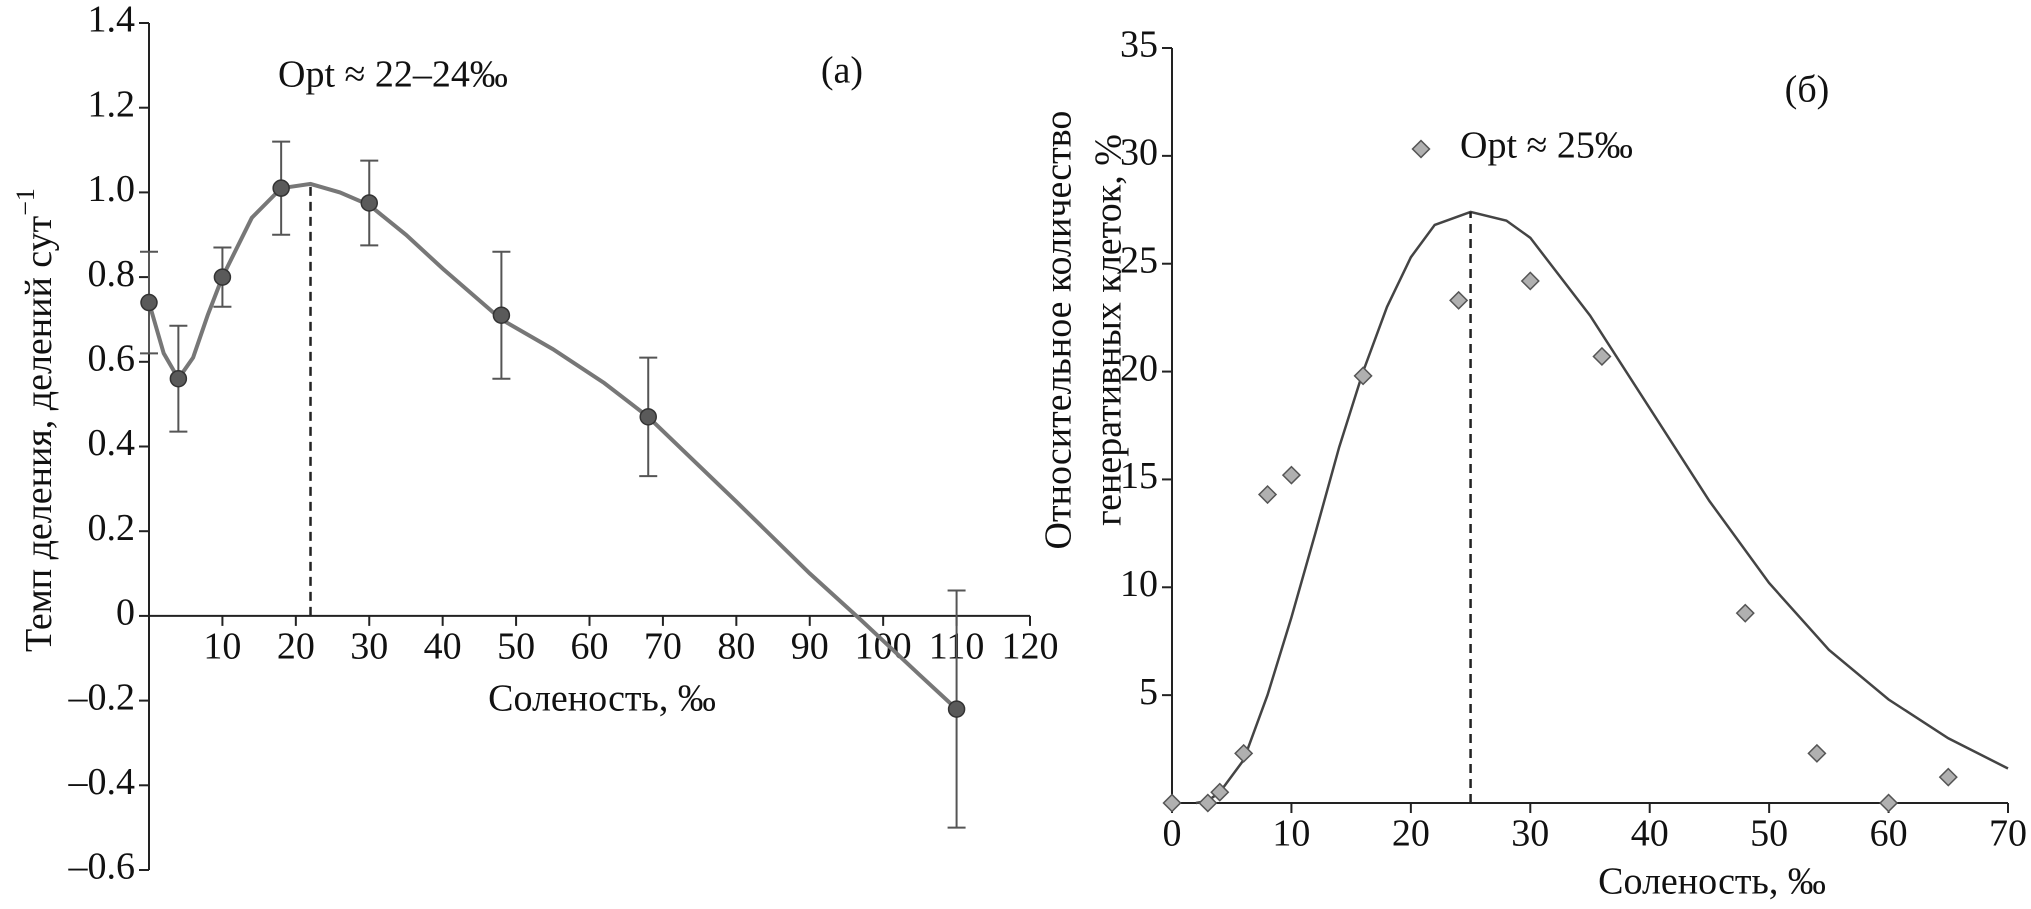  What do you see at coordinates (736, 647) in the screenshot?
I see `x-tick-label: 80` at bounding box center [736, 647].